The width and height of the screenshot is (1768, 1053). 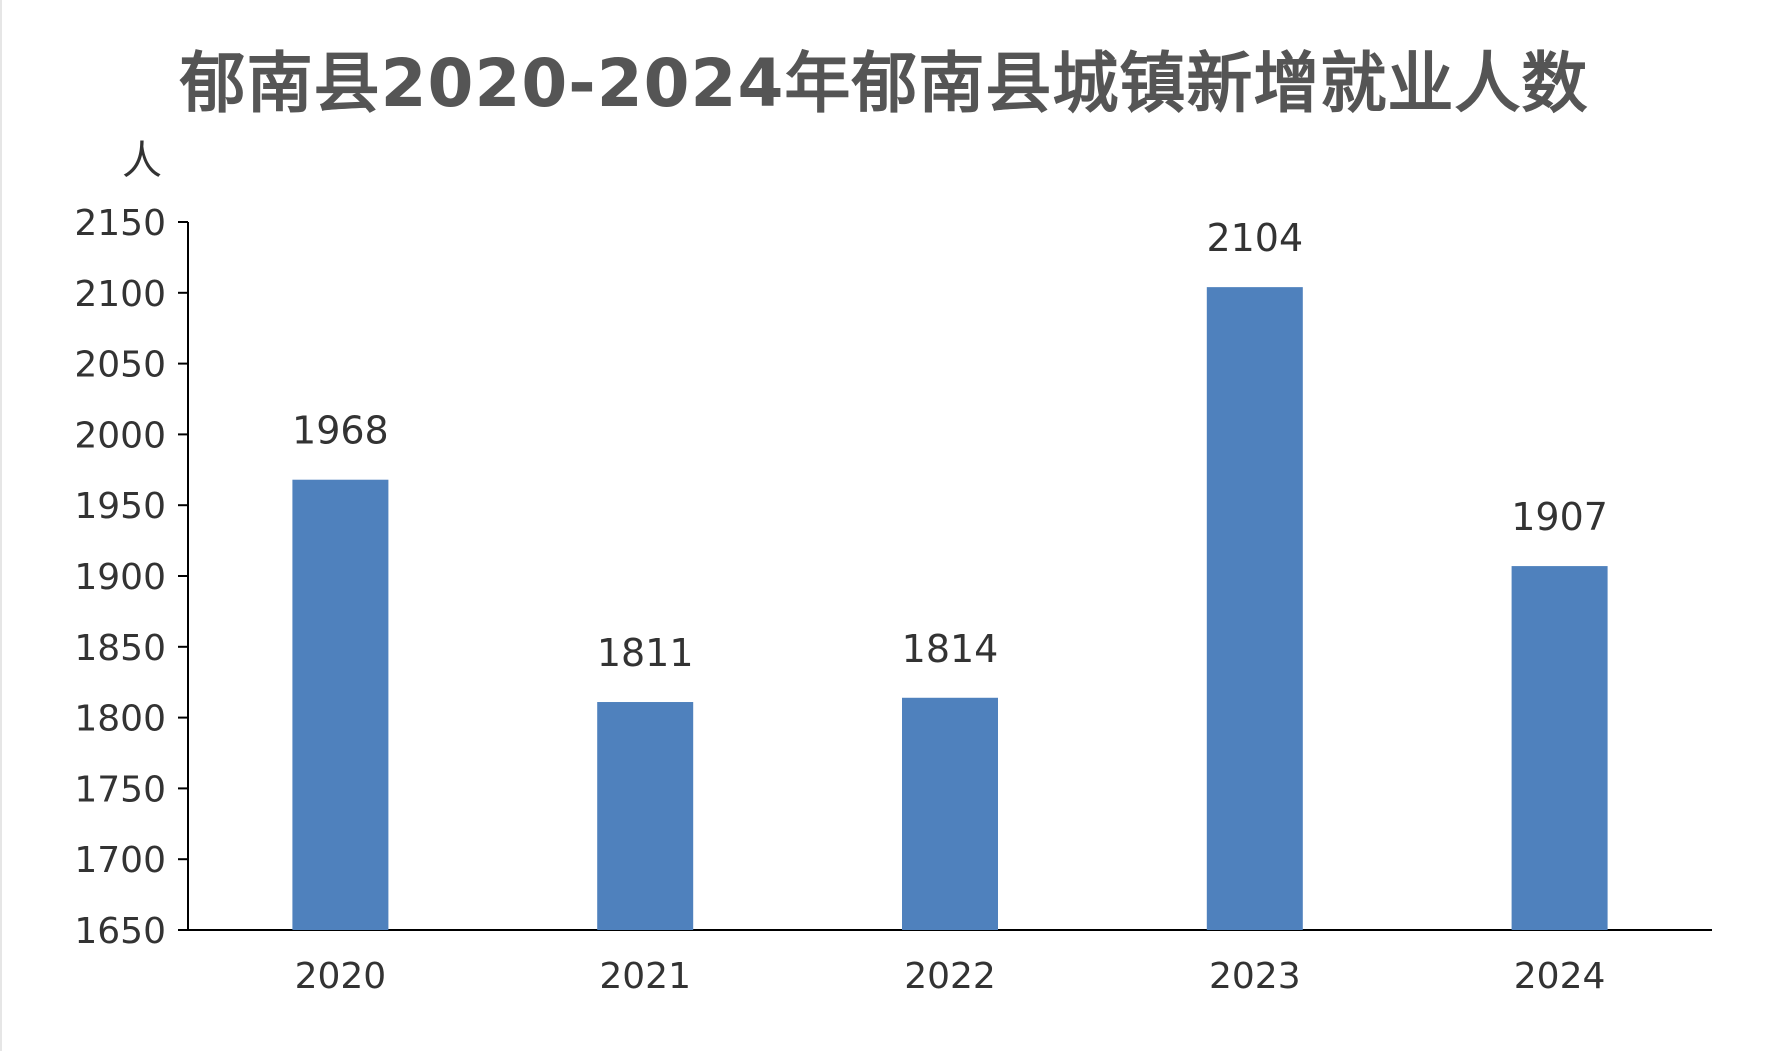 I want to click on data-label-2023: 2104, so click(x=1254, y=238).